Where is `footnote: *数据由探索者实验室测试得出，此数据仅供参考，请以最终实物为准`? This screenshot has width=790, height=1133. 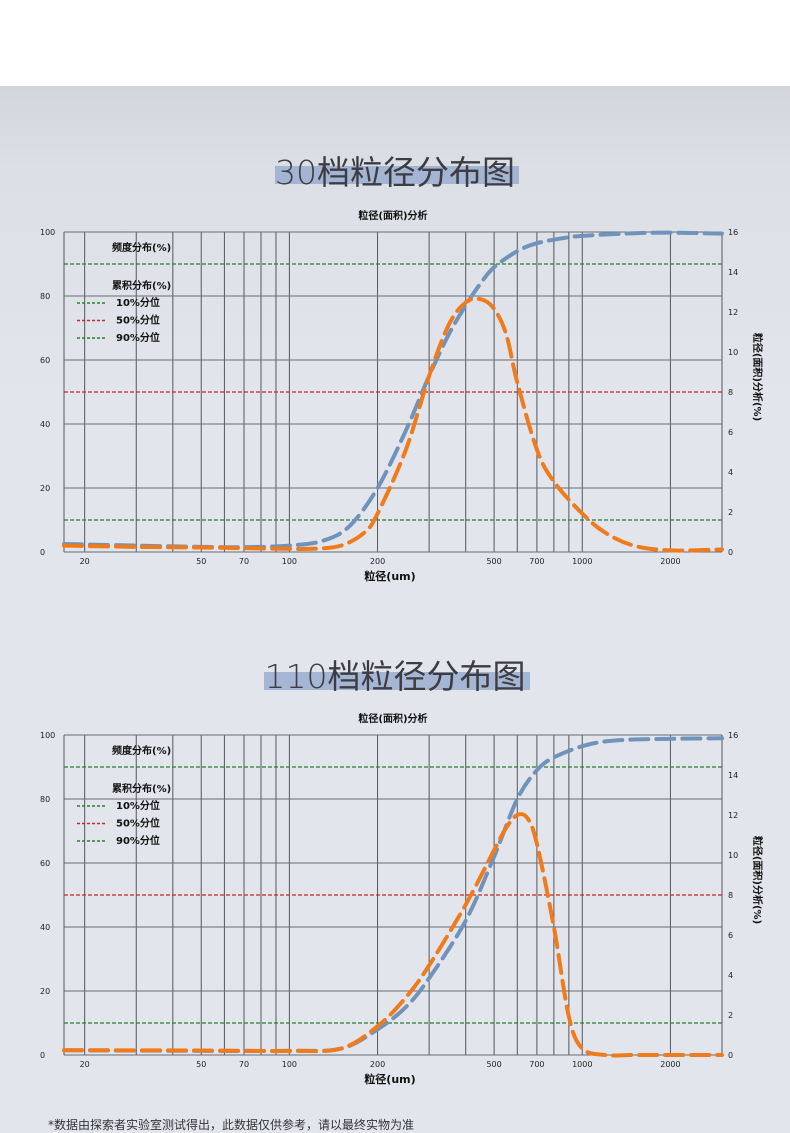
footnote: *数据由探索者实验室测试得出，此数据仅供参考，请以最终实物为准 is located at coordinates (231, 1125).